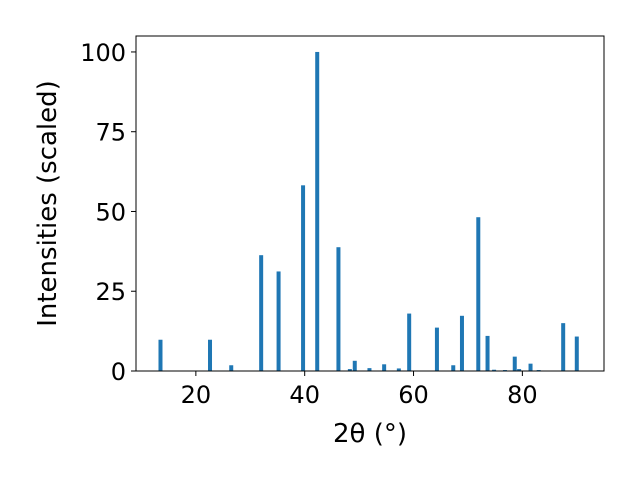  What do you see at coordinates (370, 434) in the screenshot?
I see `x-axis-label: 2θ (°)` at bounding box center [370, 434].